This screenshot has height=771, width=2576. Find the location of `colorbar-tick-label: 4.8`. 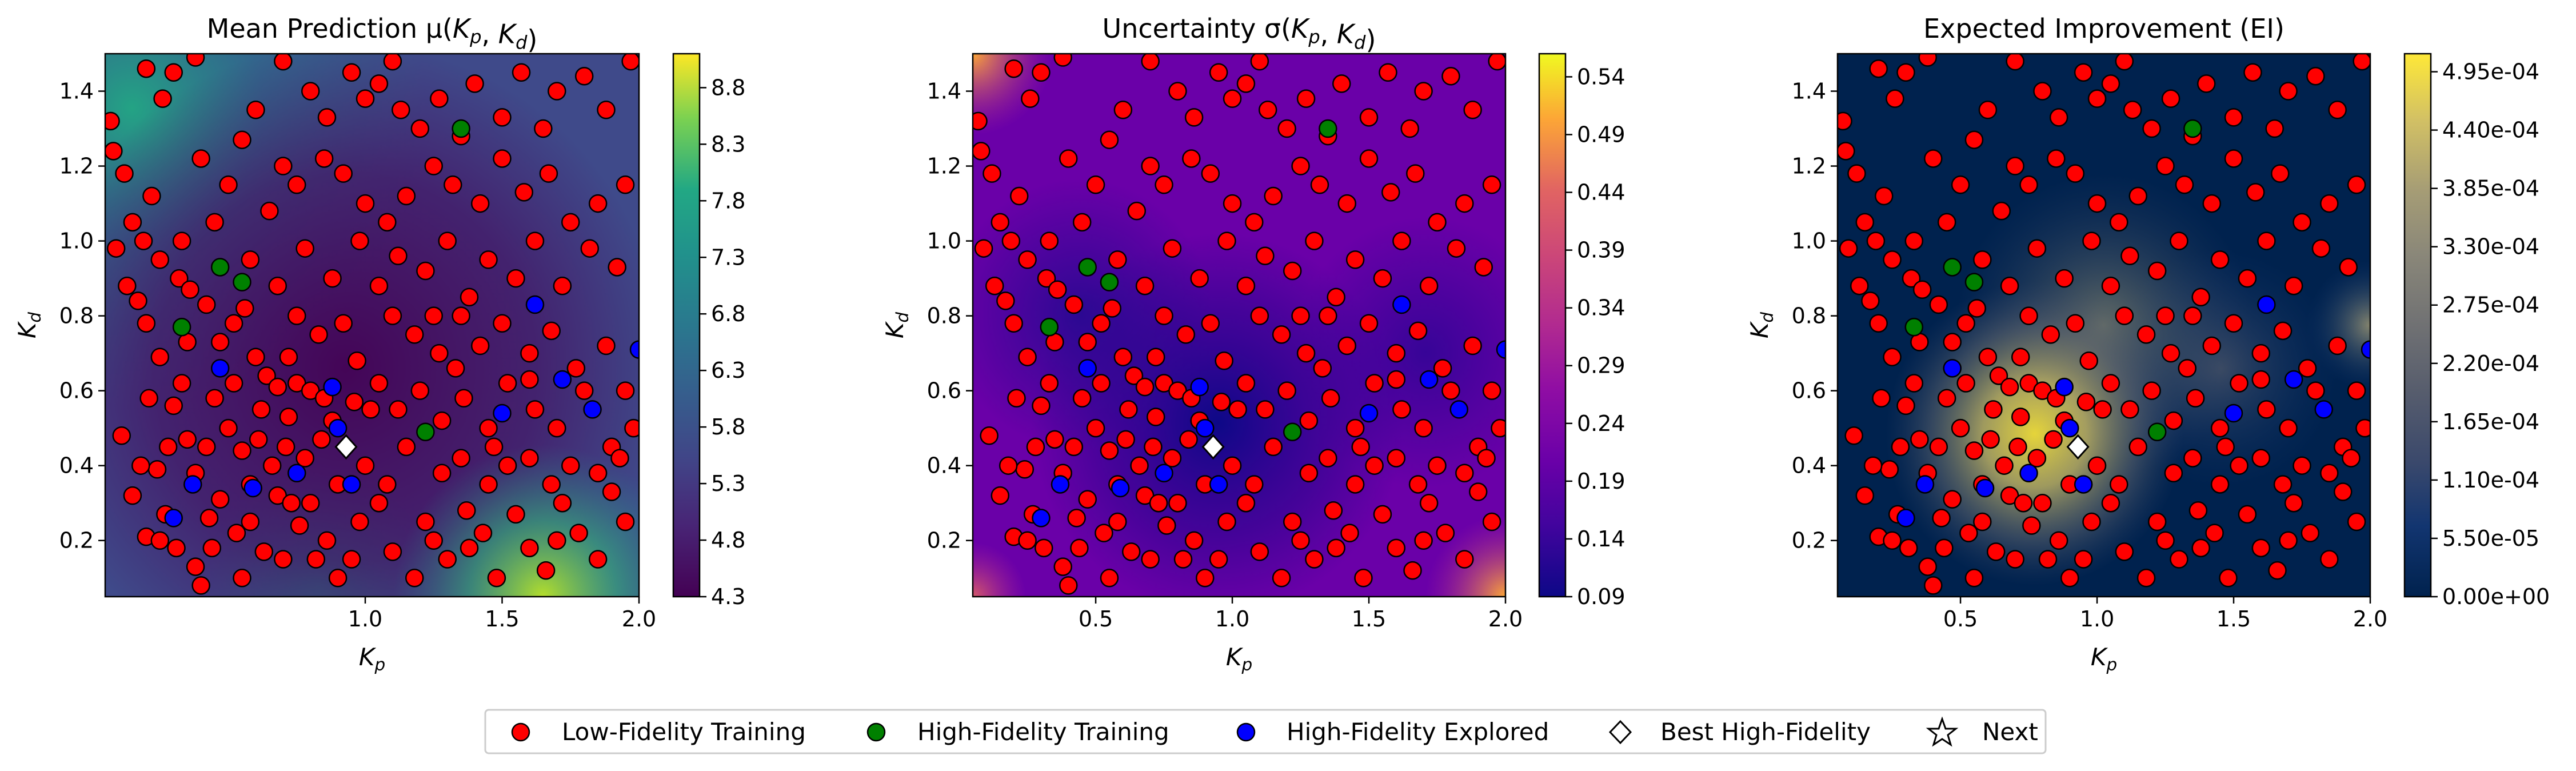

colorbar-tick-label: 4.8 is located at coordinates (728, 540).